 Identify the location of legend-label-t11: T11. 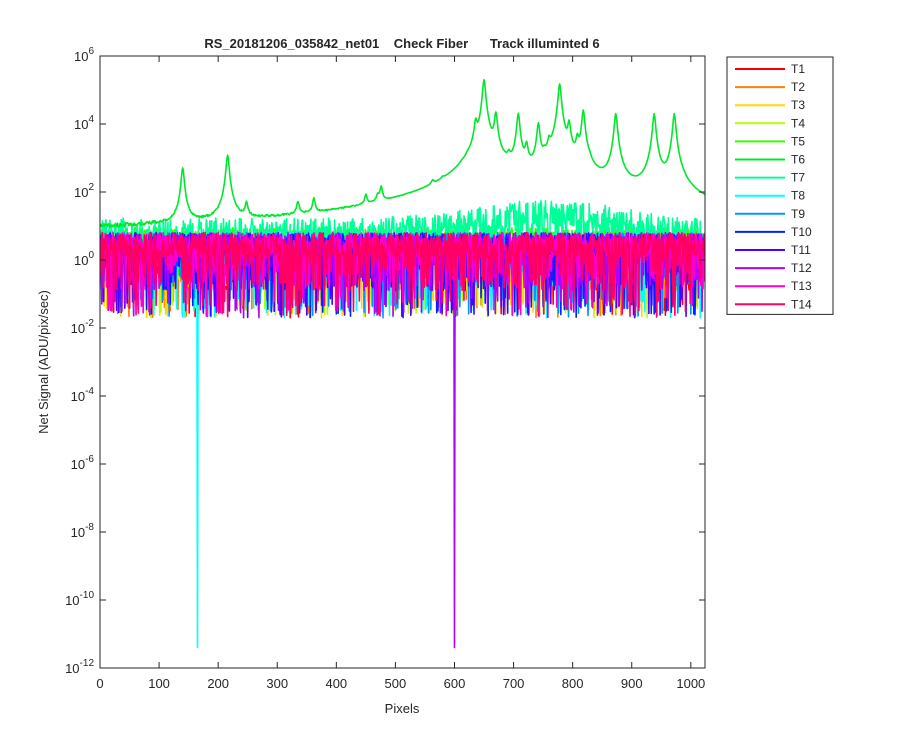
(801, 250).